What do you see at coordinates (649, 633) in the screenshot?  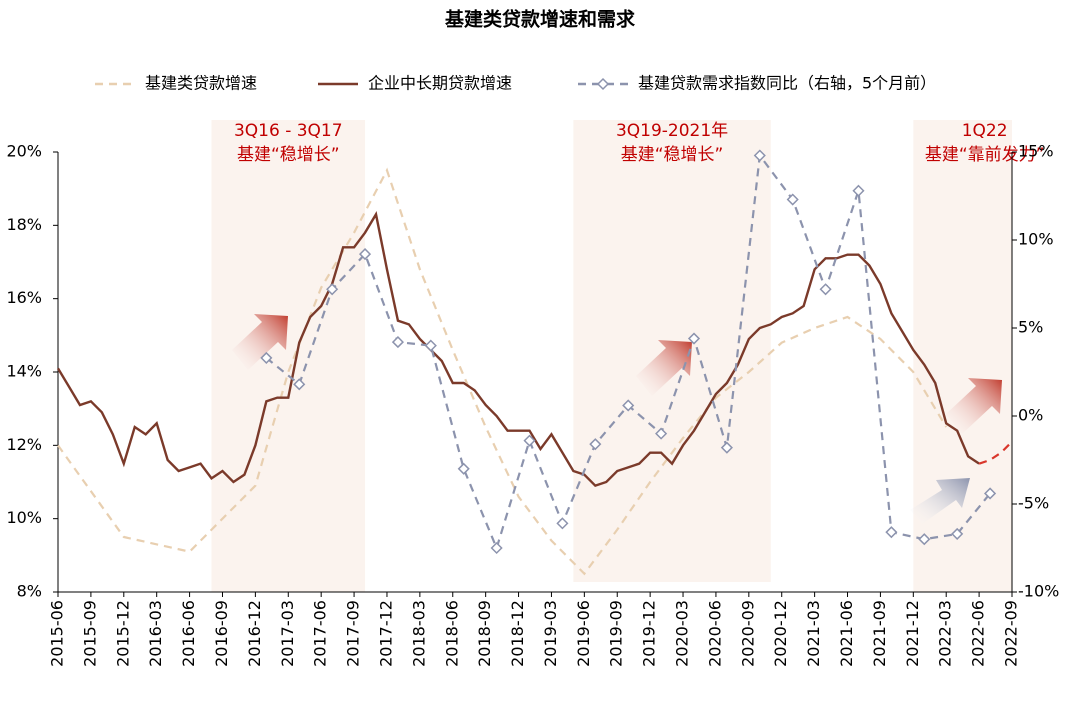 I see `x-tick-label: 2019-12` at bounding box center [649, 633].